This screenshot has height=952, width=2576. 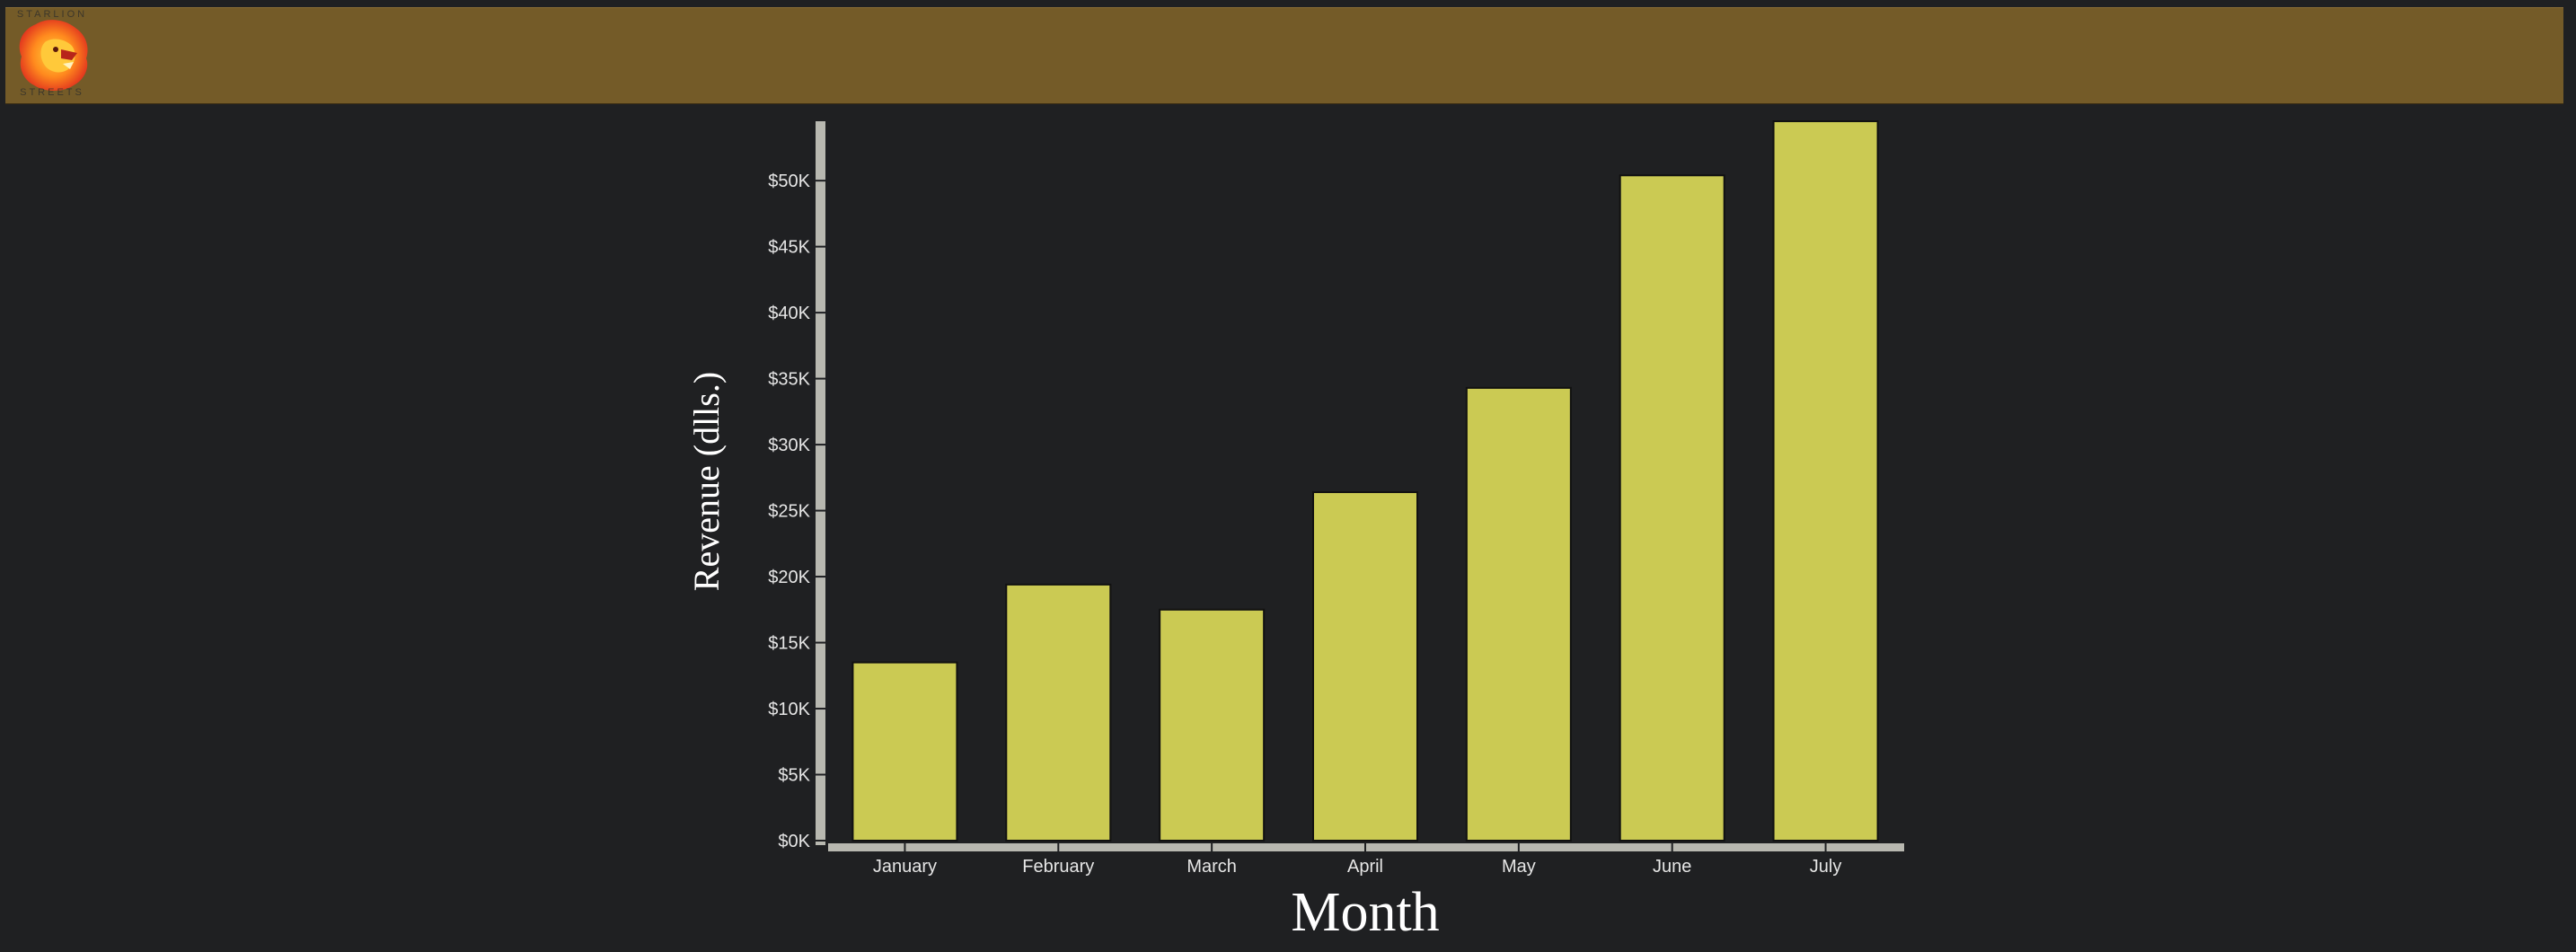 I want to click on y-tick-label: $10K, so click(x=789, y=709).